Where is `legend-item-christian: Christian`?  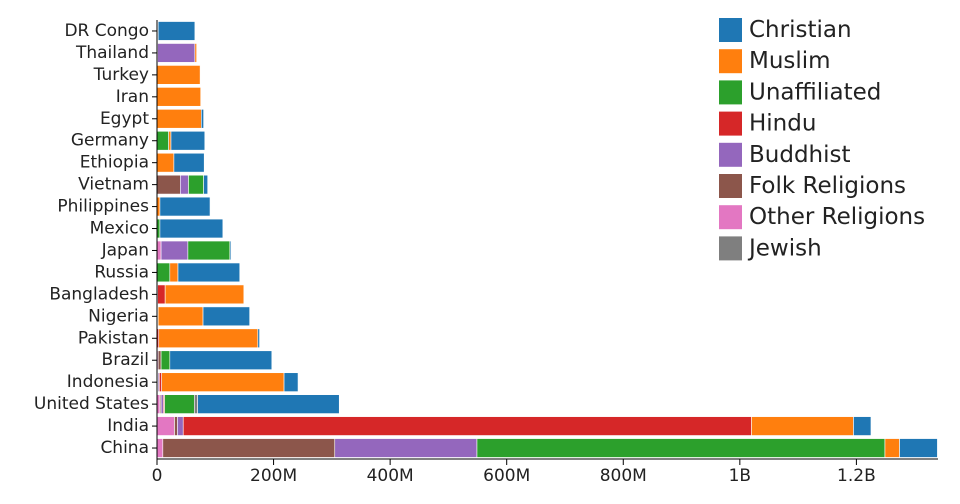 legend-item-christian: Christian is located at coordinates (785, 30).